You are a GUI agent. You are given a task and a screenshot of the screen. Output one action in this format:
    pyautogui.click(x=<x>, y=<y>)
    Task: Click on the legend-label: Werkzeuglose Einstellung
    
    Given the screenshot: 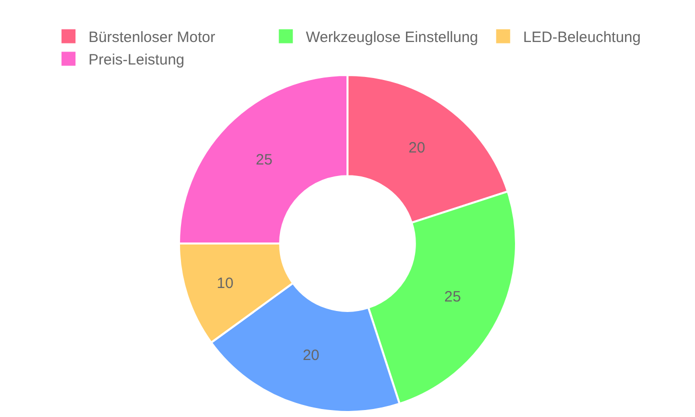 What is the action you would take?
    pyautogui.click(x=392, y=37)
    